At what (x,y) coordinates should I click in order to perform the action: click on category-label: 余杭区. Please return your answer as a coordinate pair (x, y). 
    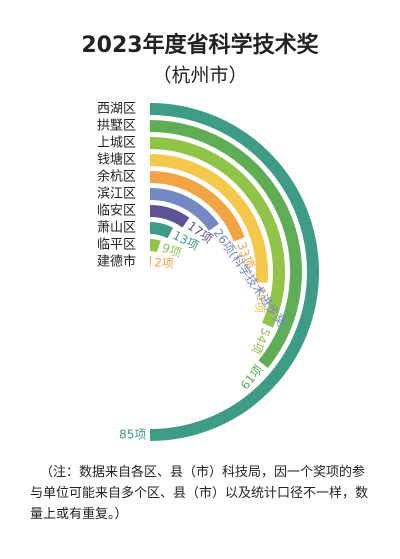
    Looking at the image, I should click on (116, 177).